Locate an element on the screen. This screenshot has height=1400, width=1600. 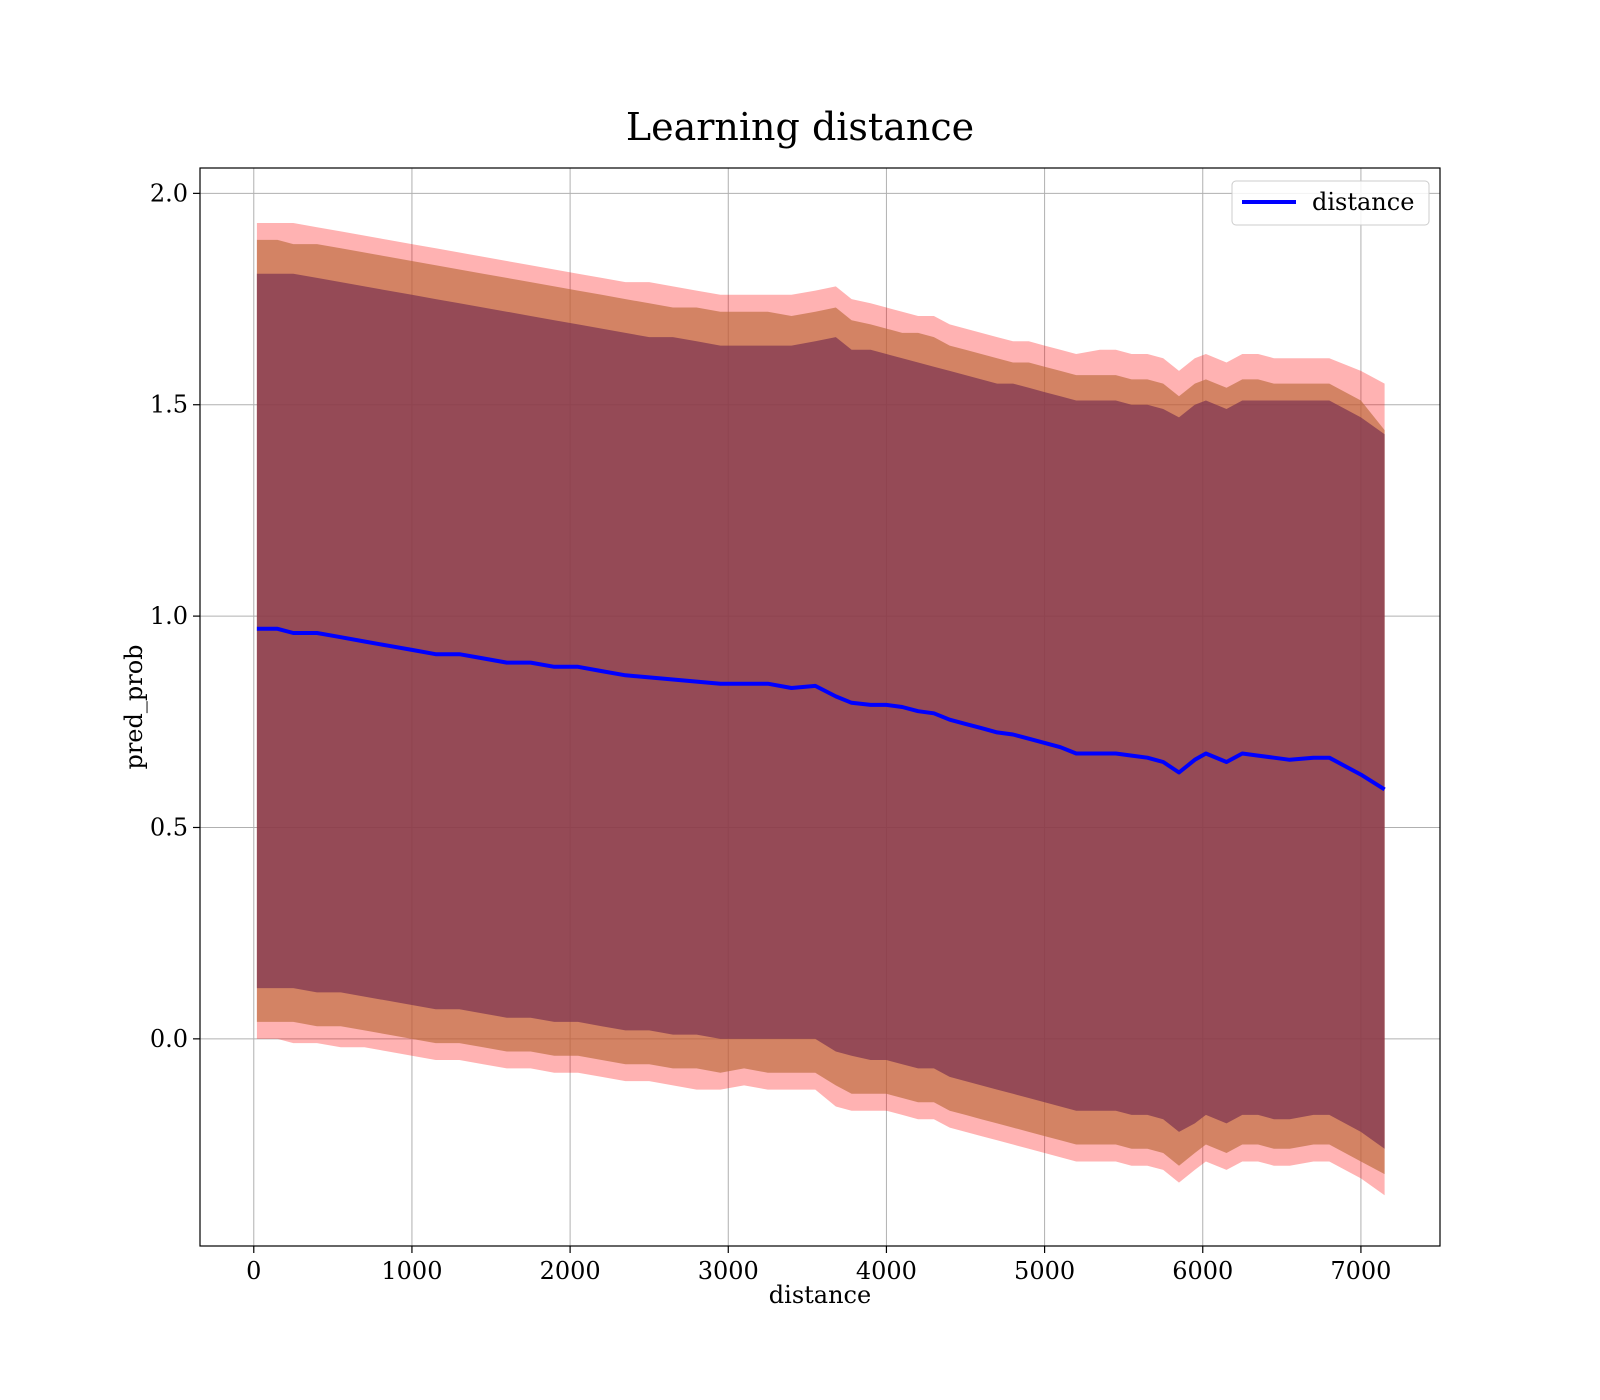
legend: distance is located at coordinates (1330, 203).